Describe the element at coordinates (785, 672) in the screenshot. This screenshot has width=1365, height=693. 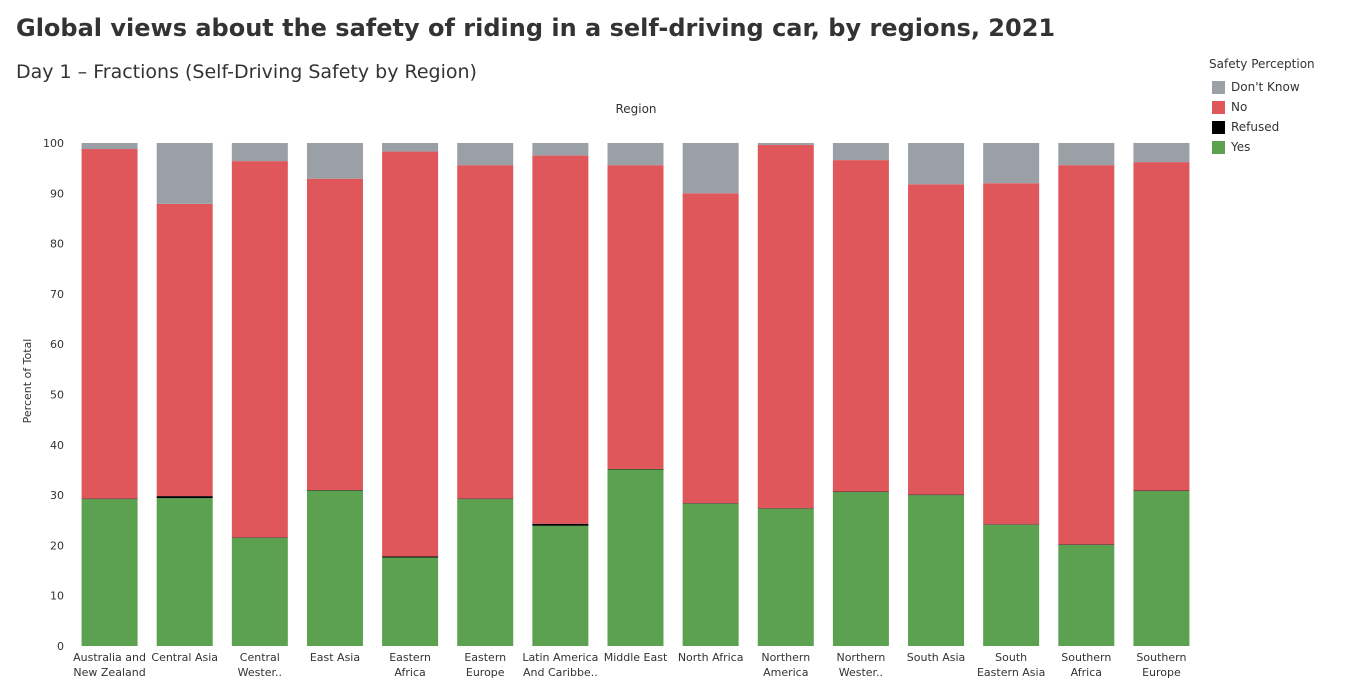
I see `x-tick-label-line: America` at that location.